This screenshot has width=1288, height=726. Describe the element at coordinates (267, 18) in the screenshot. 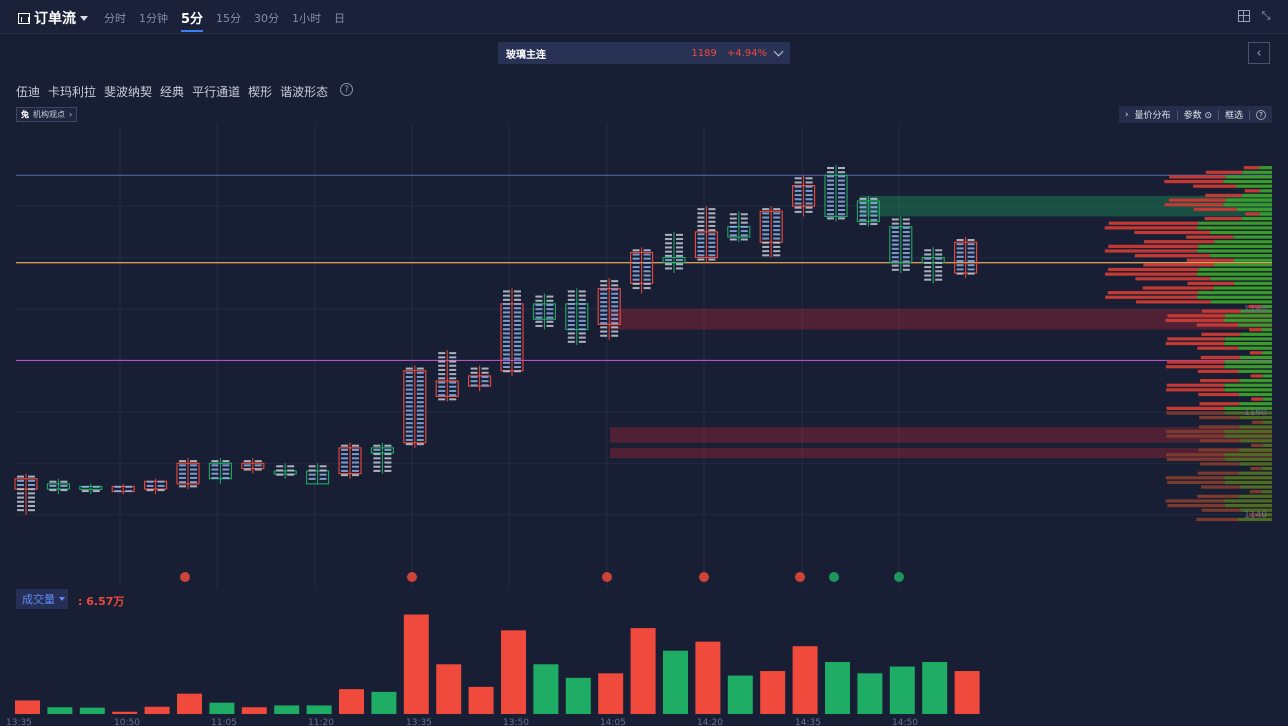

I see `tab-period-4: 30分` at that location.